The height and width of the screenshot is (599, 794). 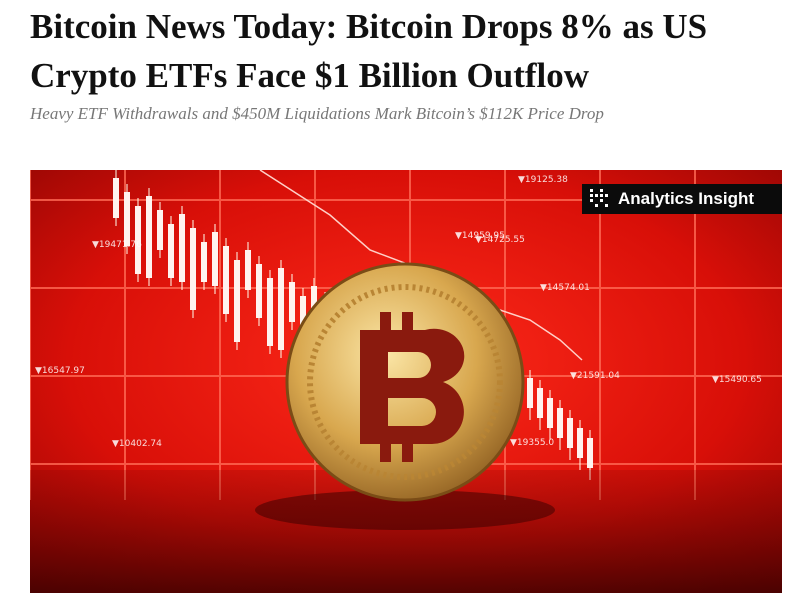 What do you see at coordinates (60, 371) in the screenshot?
I see `ticker-label: ▼16547.97` at bounding box center [60, 371].